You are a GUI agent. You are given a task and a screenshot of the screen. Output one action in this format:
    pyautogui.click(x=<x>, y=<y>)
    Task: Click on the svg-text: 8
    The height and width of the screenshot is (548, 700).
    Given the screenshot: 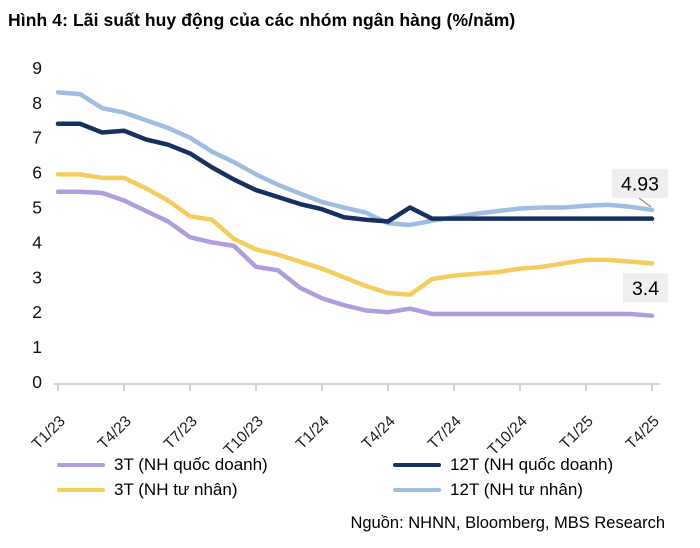 What is the action you would take?
    pyautogui.click(x=37, y=103)
    